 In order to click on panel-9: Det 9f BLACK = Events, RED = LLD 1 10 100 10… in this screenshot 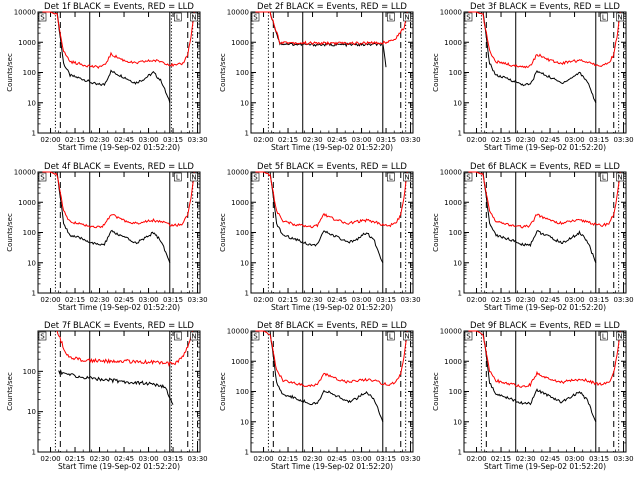, I will do `click(533, 396)`.